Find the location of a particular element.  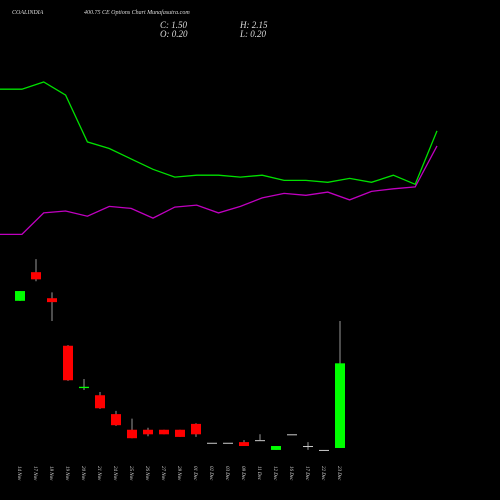

x-tick-label: 24 Nov is located at coordinates (114, 473).